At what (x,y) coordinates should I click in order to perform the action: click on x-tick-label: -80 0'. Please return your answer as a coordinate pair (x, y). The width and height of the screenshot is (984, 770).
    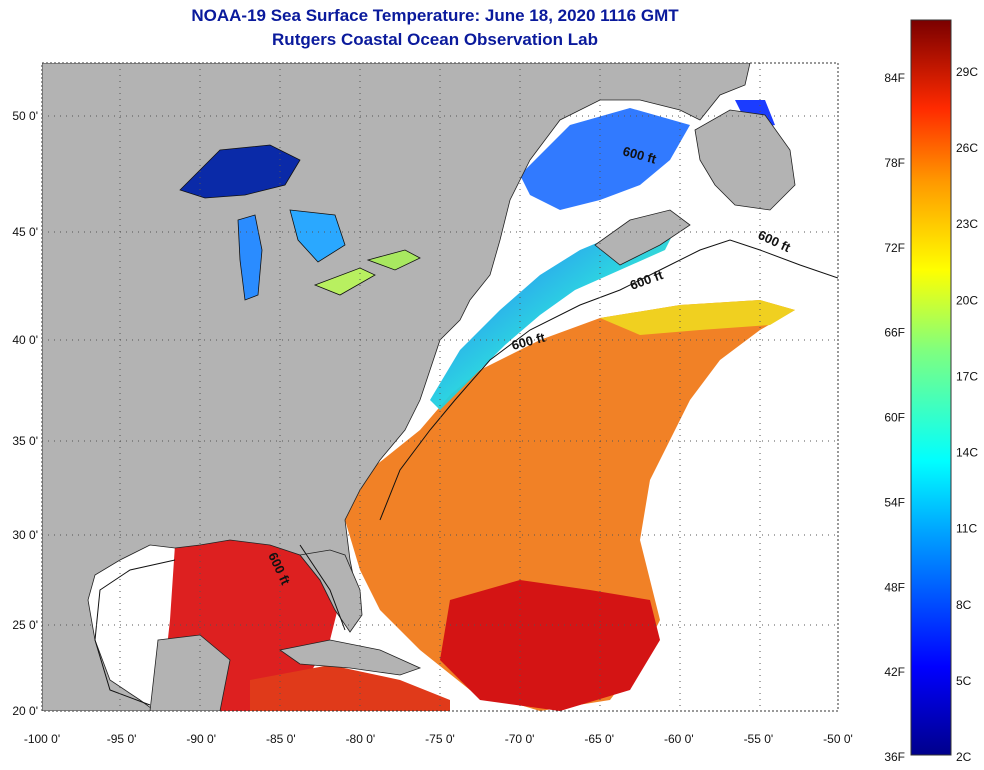
    Looking at the image, I should click on (361, 739).